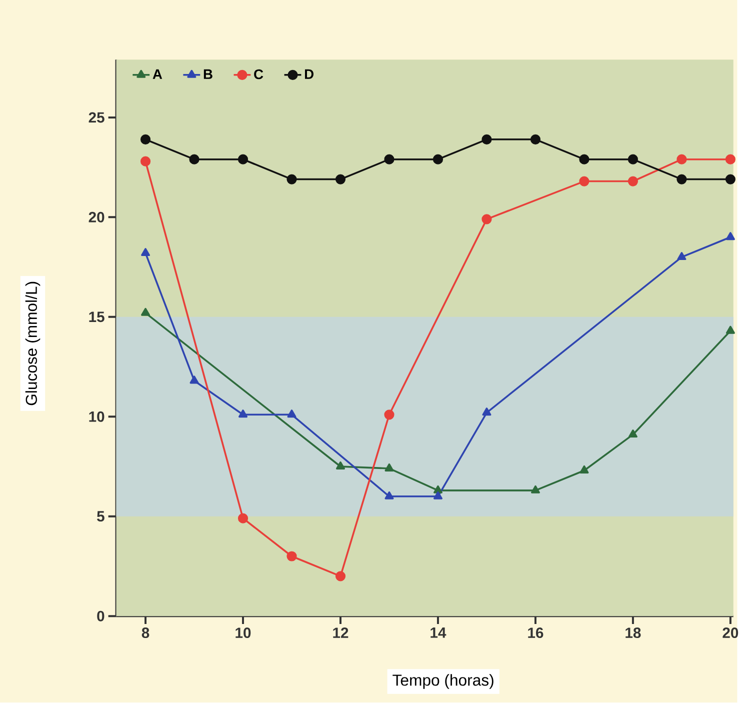  Describe the element at coordinates (157, 75) in the screenshot. I see `legend-label: A` at that location.